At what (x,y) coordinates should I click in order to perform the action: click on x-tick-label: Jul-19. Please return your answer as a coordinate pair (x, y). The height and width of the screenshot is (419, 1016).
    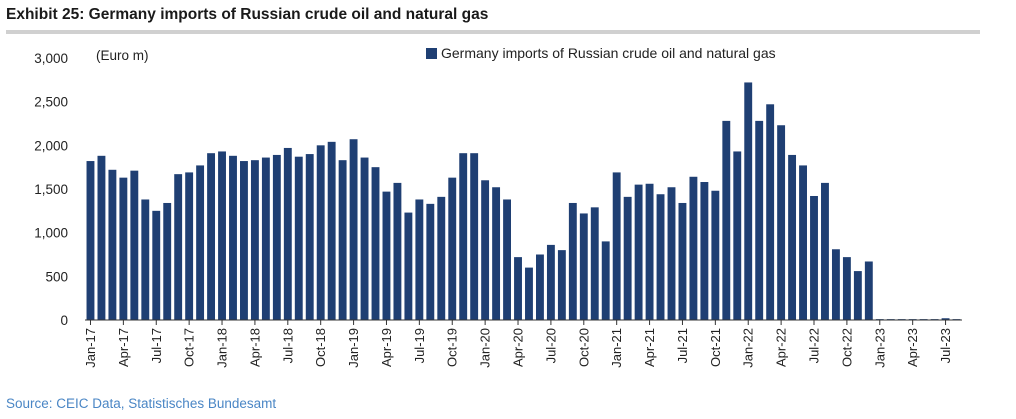
    Looking at the image, I should click on (419, 345).